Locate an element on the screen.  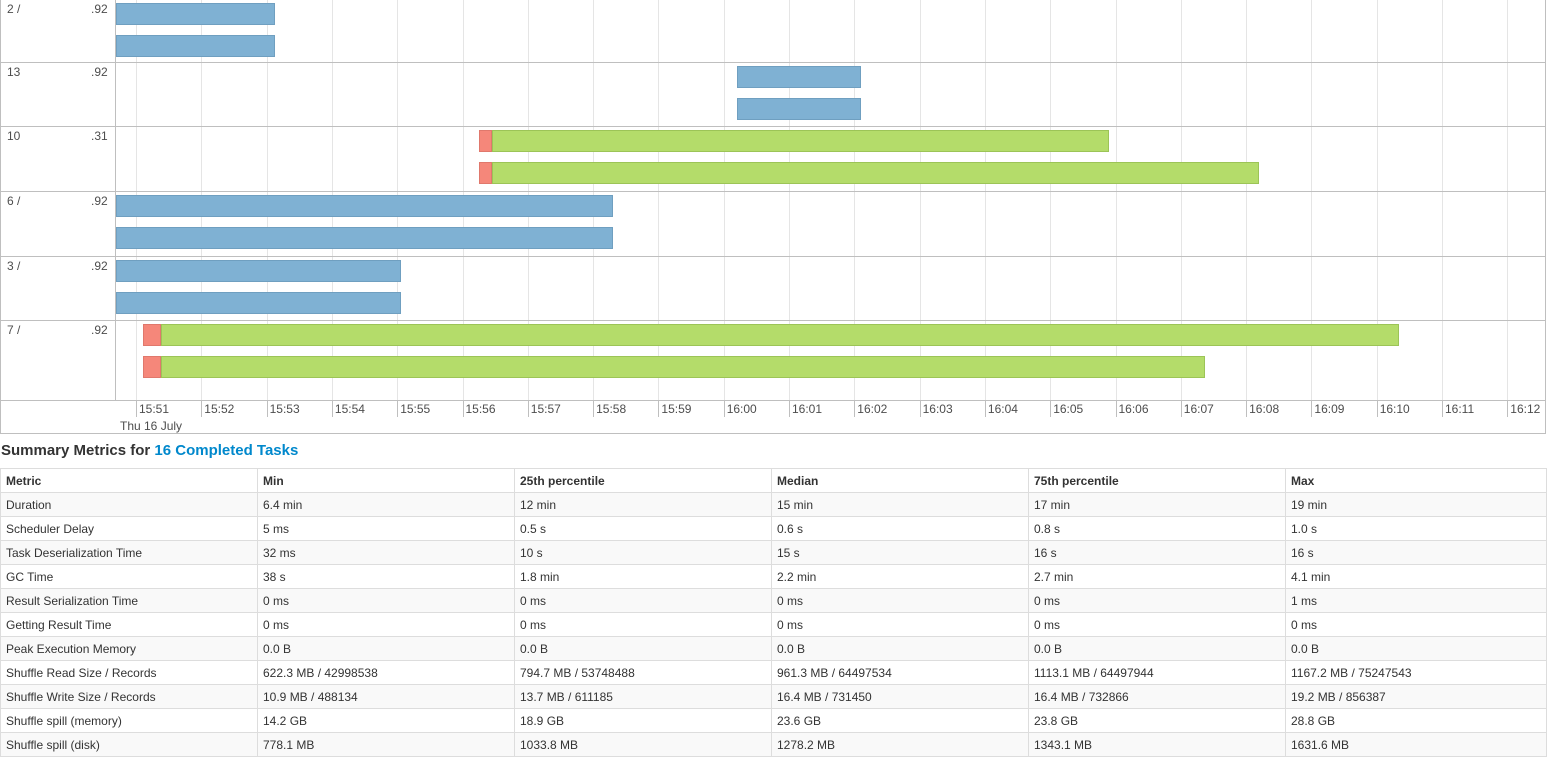
executor-row: 10.31 is located at coordinates (773, 159).